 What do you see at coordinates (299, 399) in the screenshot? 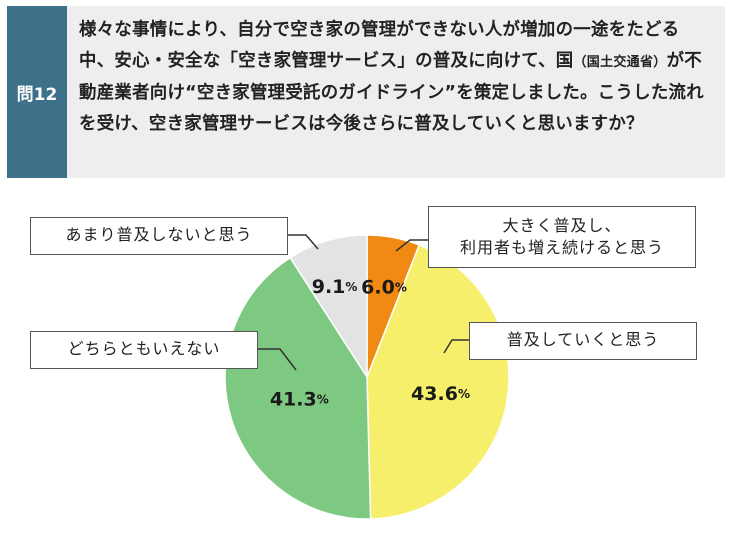
I see `pie-value-neutral: 41.3%` at bounding box center [299, 399].